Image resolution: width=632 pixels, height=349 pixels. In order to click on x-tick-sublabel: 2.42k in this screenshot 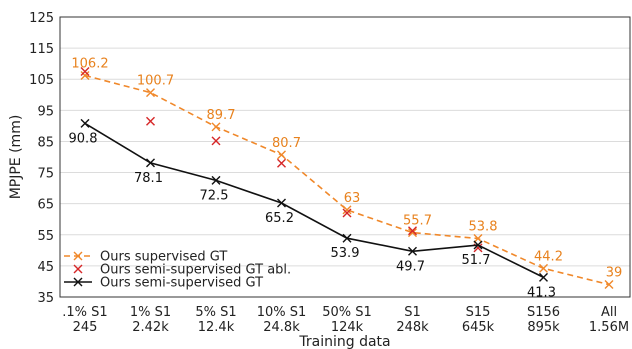, I will do `click(150, 327)`.